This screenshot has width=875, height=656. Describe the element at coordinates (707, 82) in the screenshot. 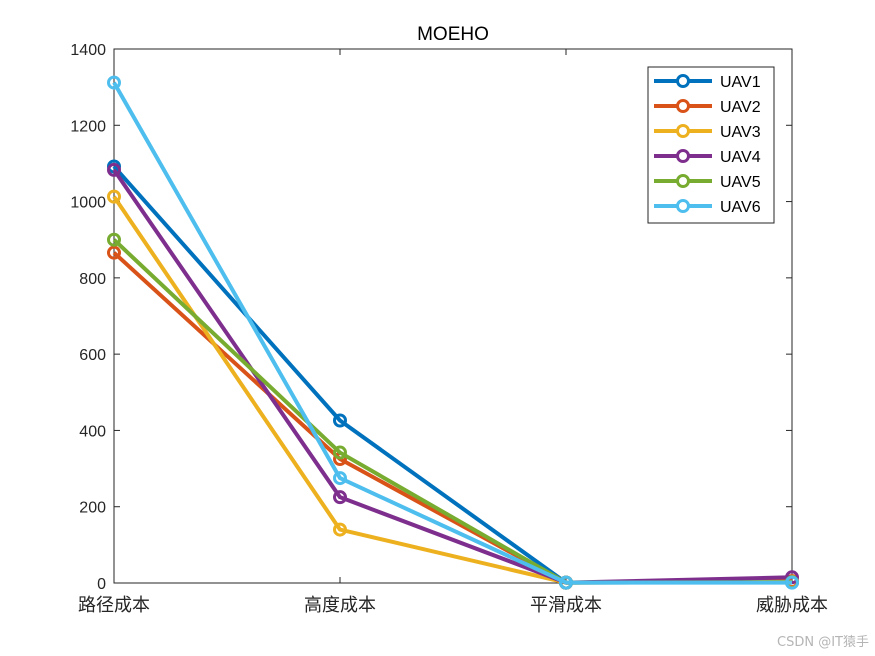

I see `legend-item: UAV1` at that location.